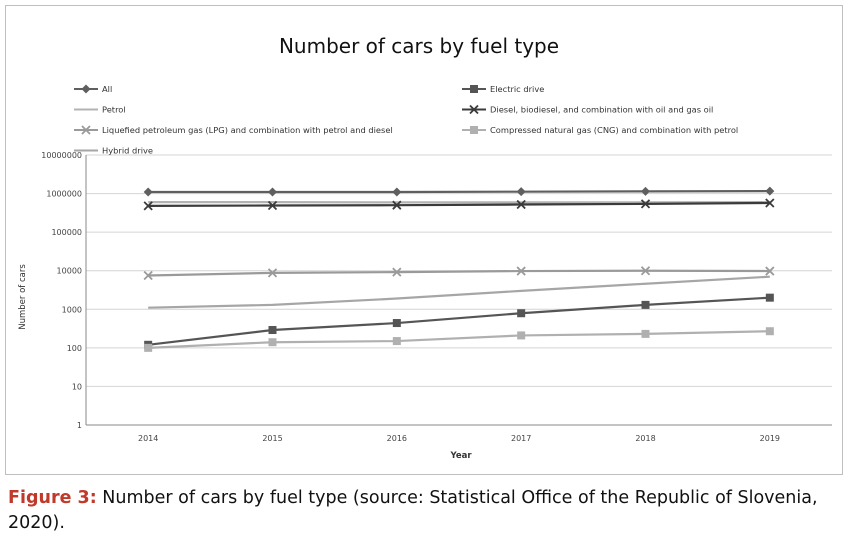 The image size is (852, 545). Describe the element at coordinates (74, 348) in the screenshot. I see `y-tick-label: 100` at that location.